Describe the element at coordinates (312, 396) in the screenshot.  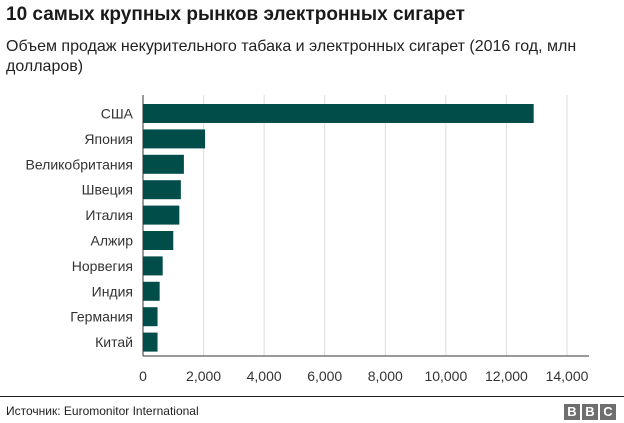
I see `footer-divider` at that location.